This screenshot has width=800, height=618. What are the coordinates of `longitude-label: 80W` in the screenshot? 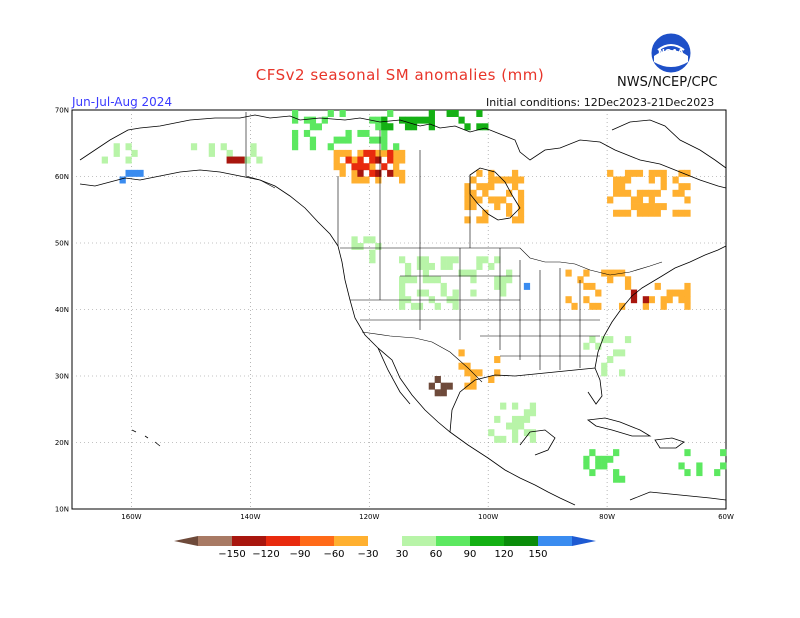 It's located at (607, 517).